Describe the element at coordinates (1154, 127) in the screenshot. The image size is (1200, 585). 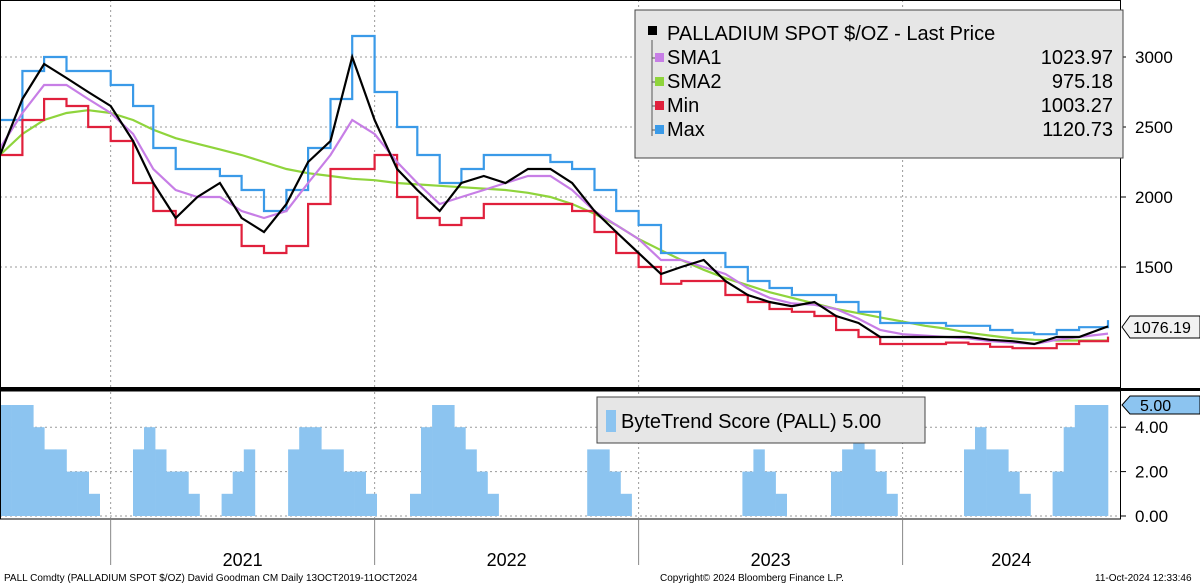
I see `price-tick-label: 2500` at that location.